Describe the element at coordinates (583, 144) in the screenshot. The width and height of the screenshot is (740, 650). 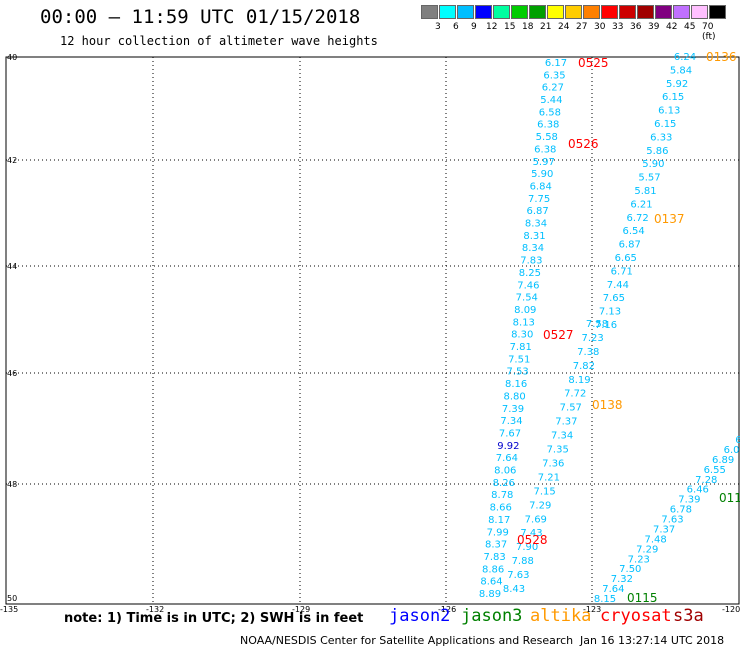
I see `pass-label: 0526` at that location.